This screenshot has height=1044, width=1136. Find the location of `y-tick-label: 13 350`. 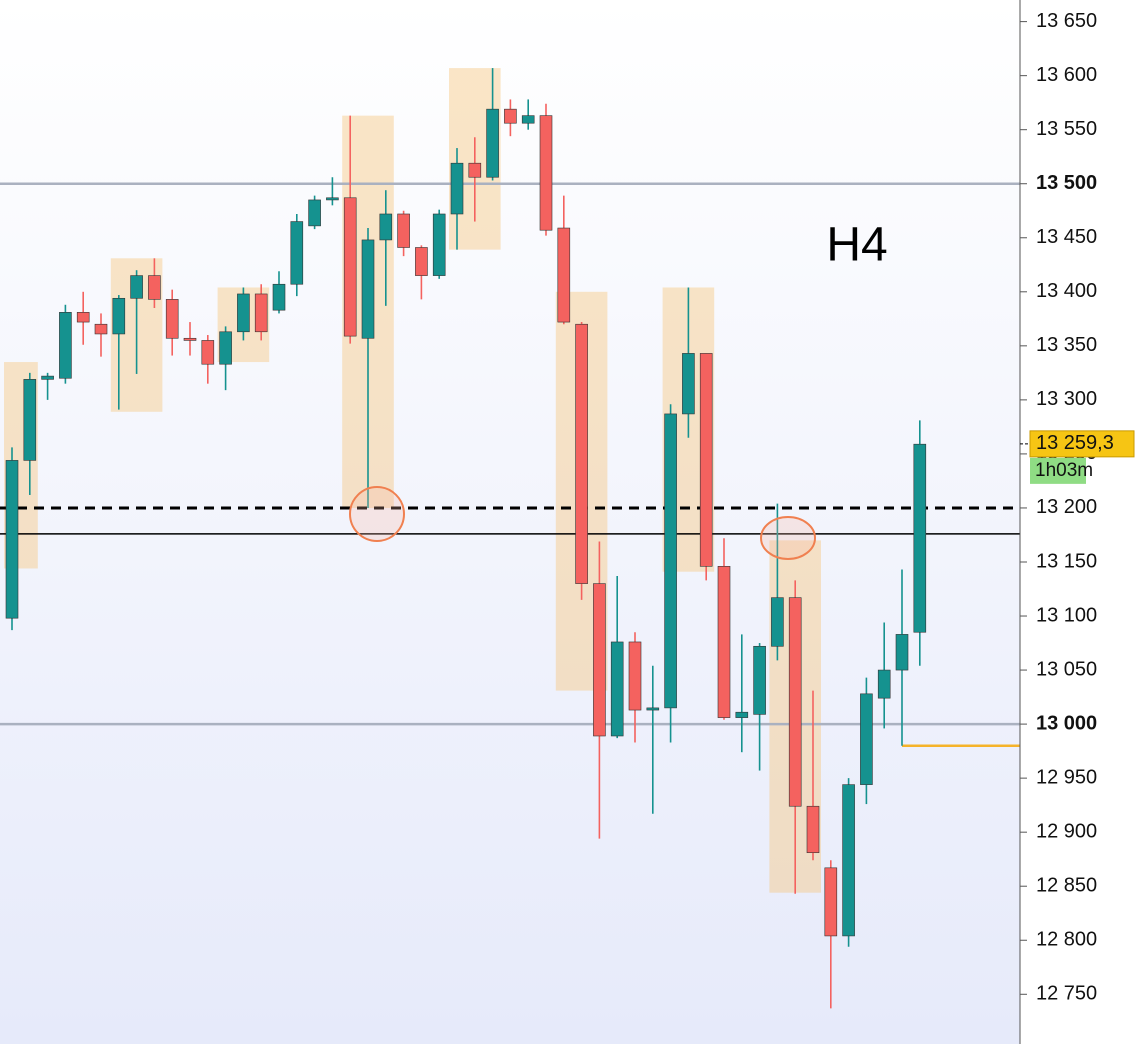

y-tick-label: 13 350 is located at coordinates (1066, 345).